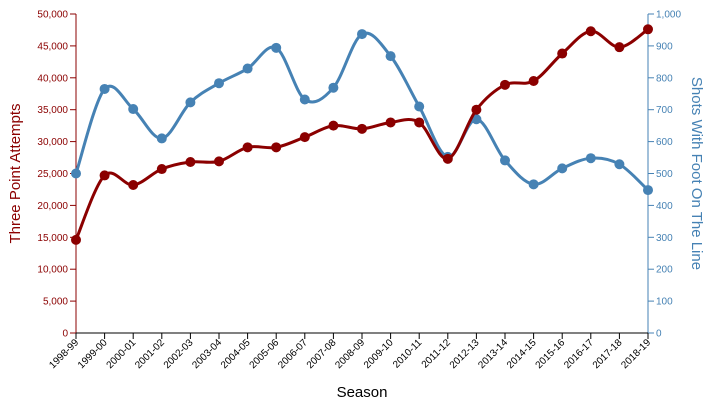 This screenshot has width=714, height=405. What do you see at coordinates (52, 206) in the screenshot?
I see `left-tick-label: 20,000` at bounding box center [52, 206].